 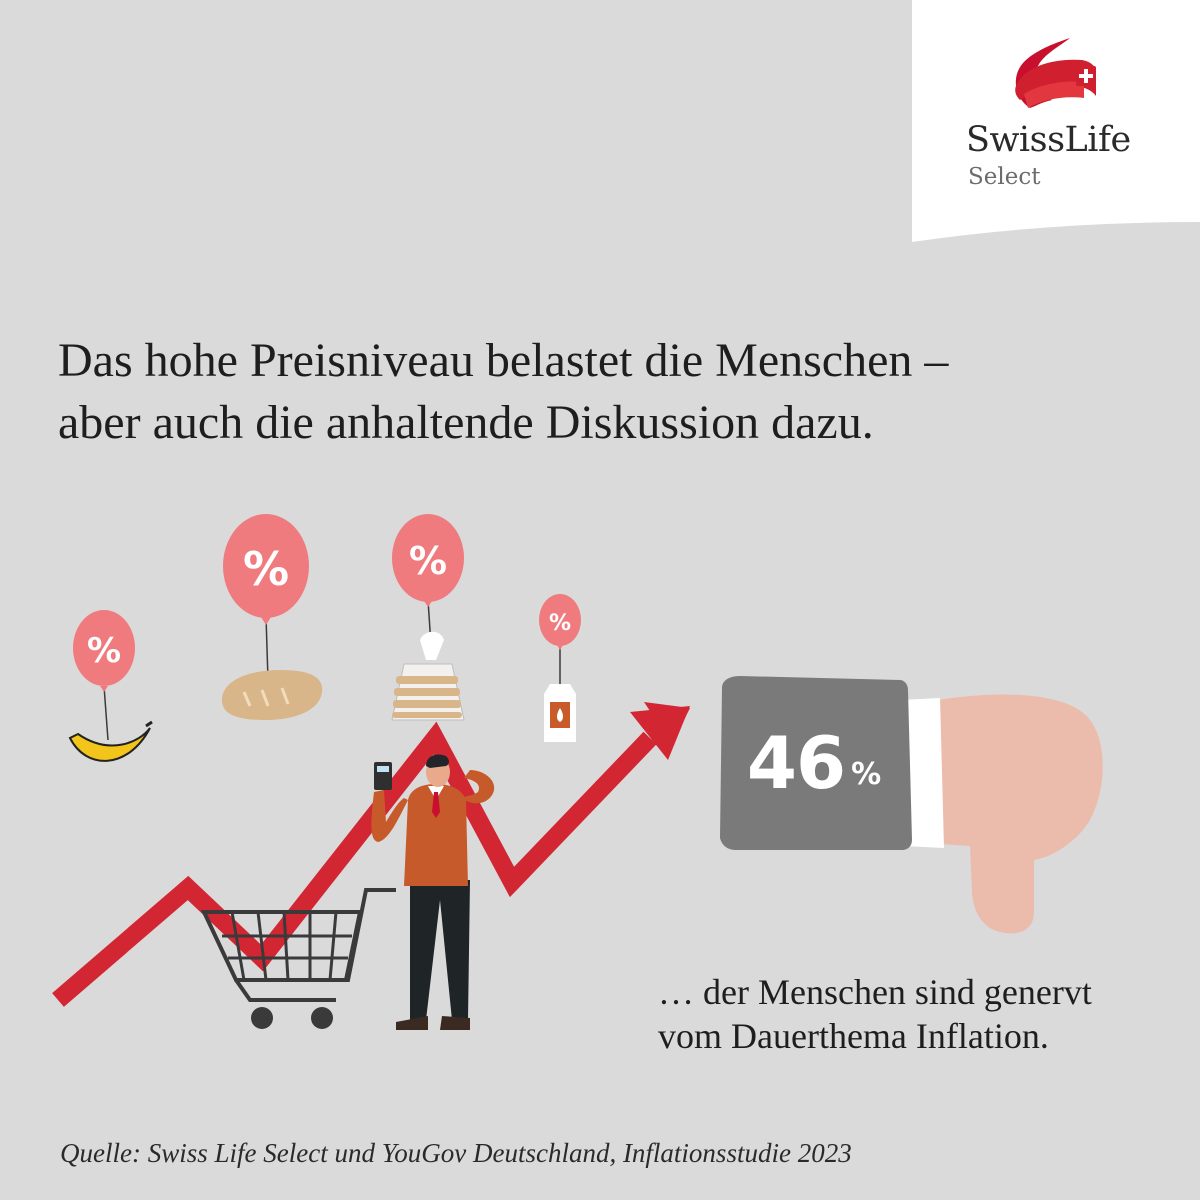 What do you see at coordinates (1055, 73) in the screenshot?
I see `swisslife-logo-icon` at bounding box center [1055, 73].